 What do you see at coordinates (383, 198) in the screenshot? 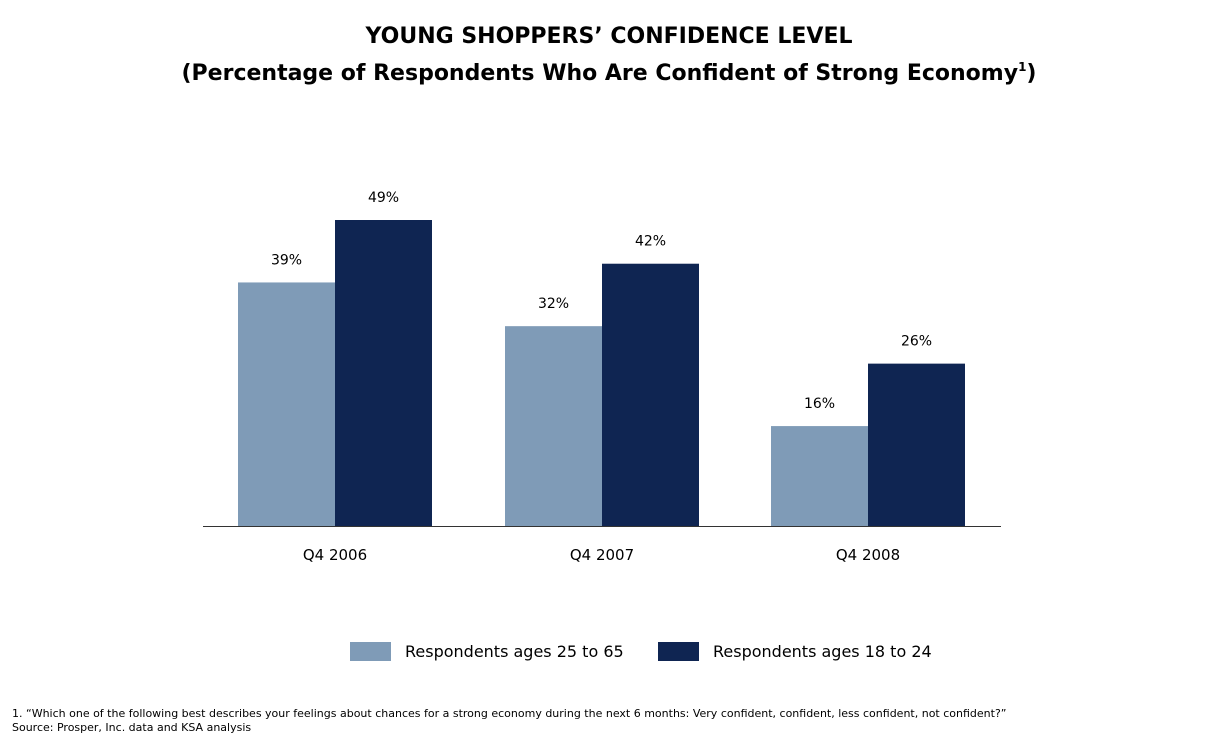
I see `data-label-ages-18-24-0: 49%` at bounding box center [383, 198].